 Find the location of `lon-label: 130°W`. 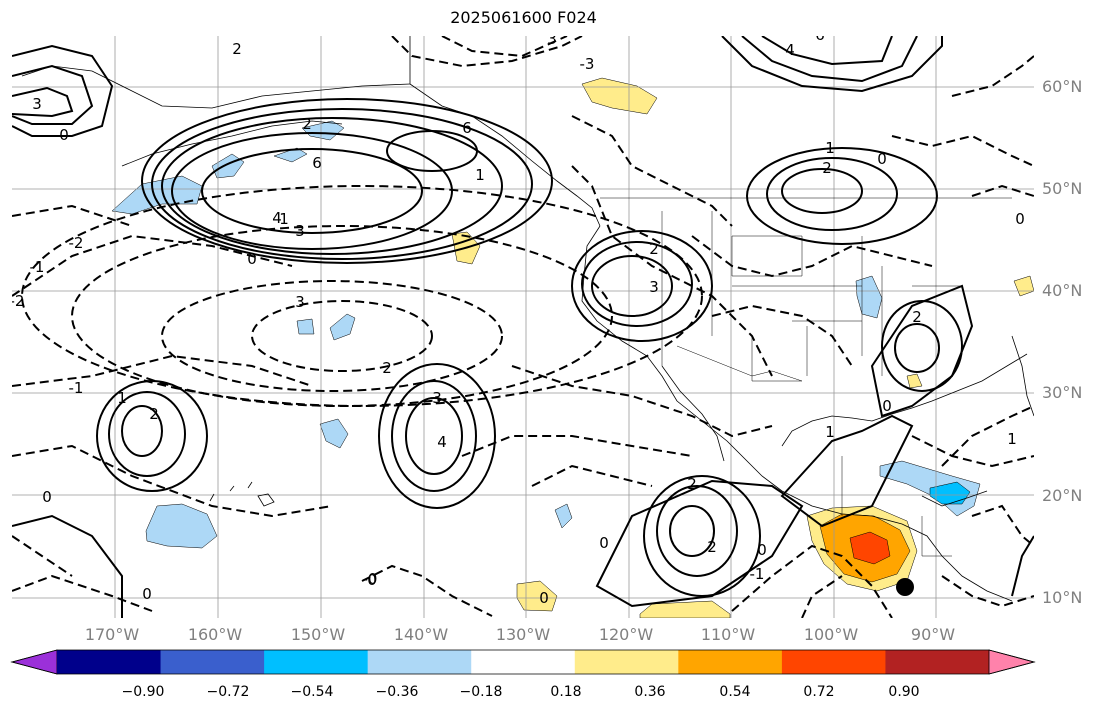

lon-label: 130°W is located at coordinates (523, 634).